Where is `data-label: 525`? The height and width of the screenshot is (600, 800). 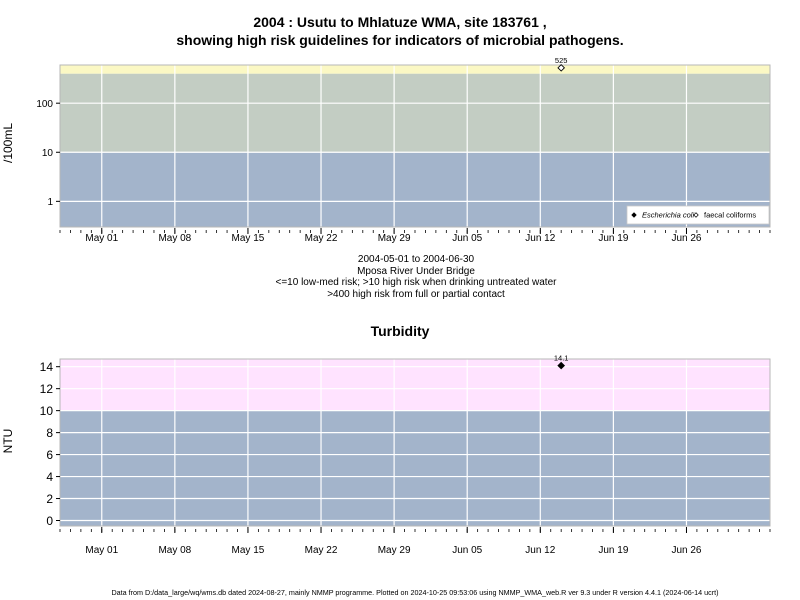
data-label: 525 is located at coordinates (561, 60).